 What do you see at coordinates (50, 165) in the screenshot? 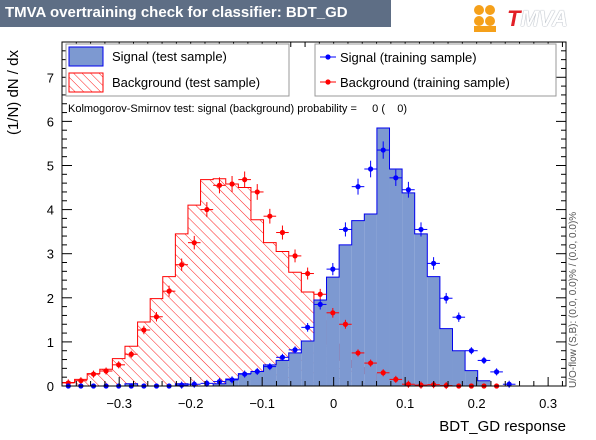
I see `y-tick-label: 5` at bounding box center [50, 165].